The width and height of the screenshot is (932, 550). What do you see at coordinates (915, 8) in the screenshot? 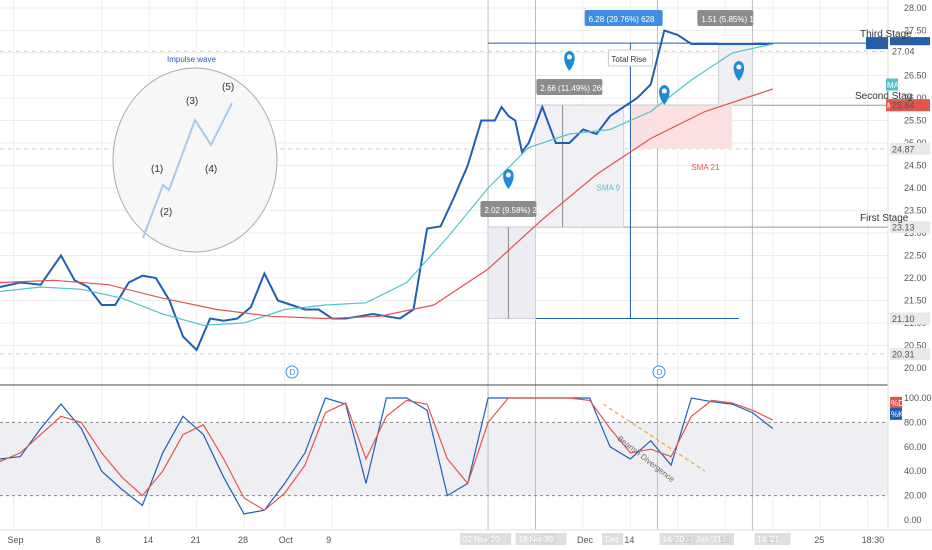
I see `price-tick-label: 28.00` at bounding box center [915, 8].